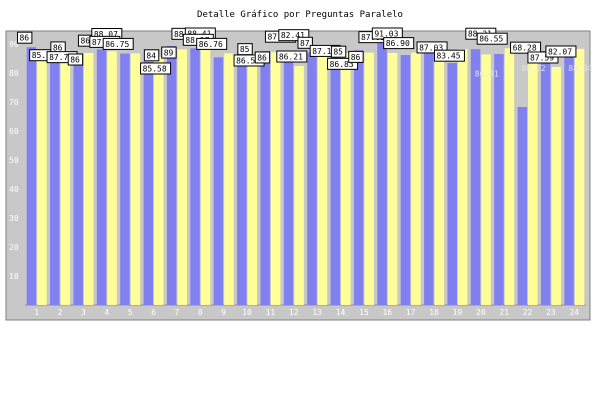 The width and height of the screenshot is (600, 400). I want to click on data-label: 85.62, so click(44, 55).